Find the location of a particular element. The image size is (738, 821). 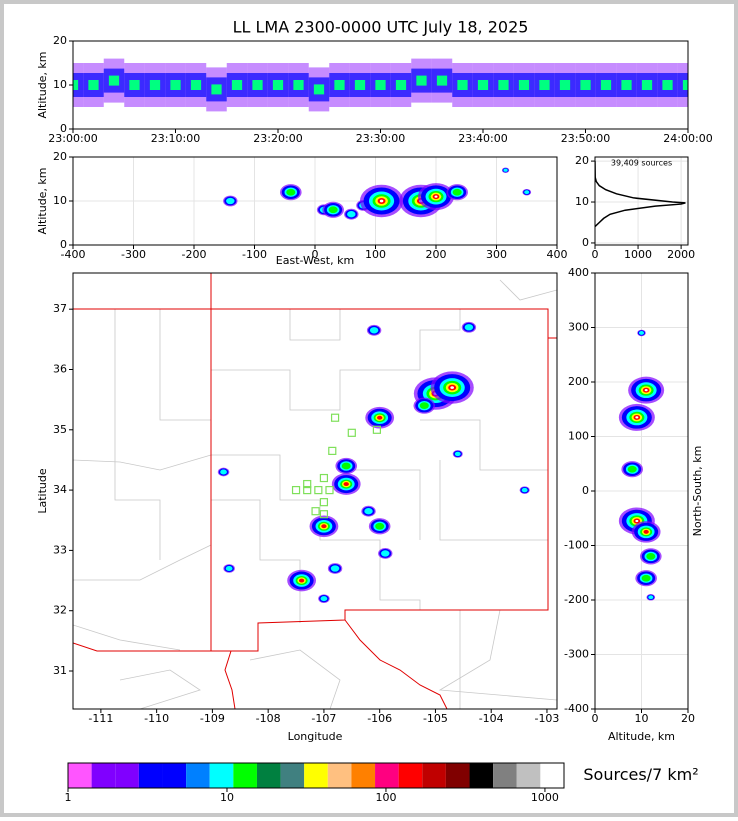

x-tick-label: 1 is located at coordinates (68, 797).